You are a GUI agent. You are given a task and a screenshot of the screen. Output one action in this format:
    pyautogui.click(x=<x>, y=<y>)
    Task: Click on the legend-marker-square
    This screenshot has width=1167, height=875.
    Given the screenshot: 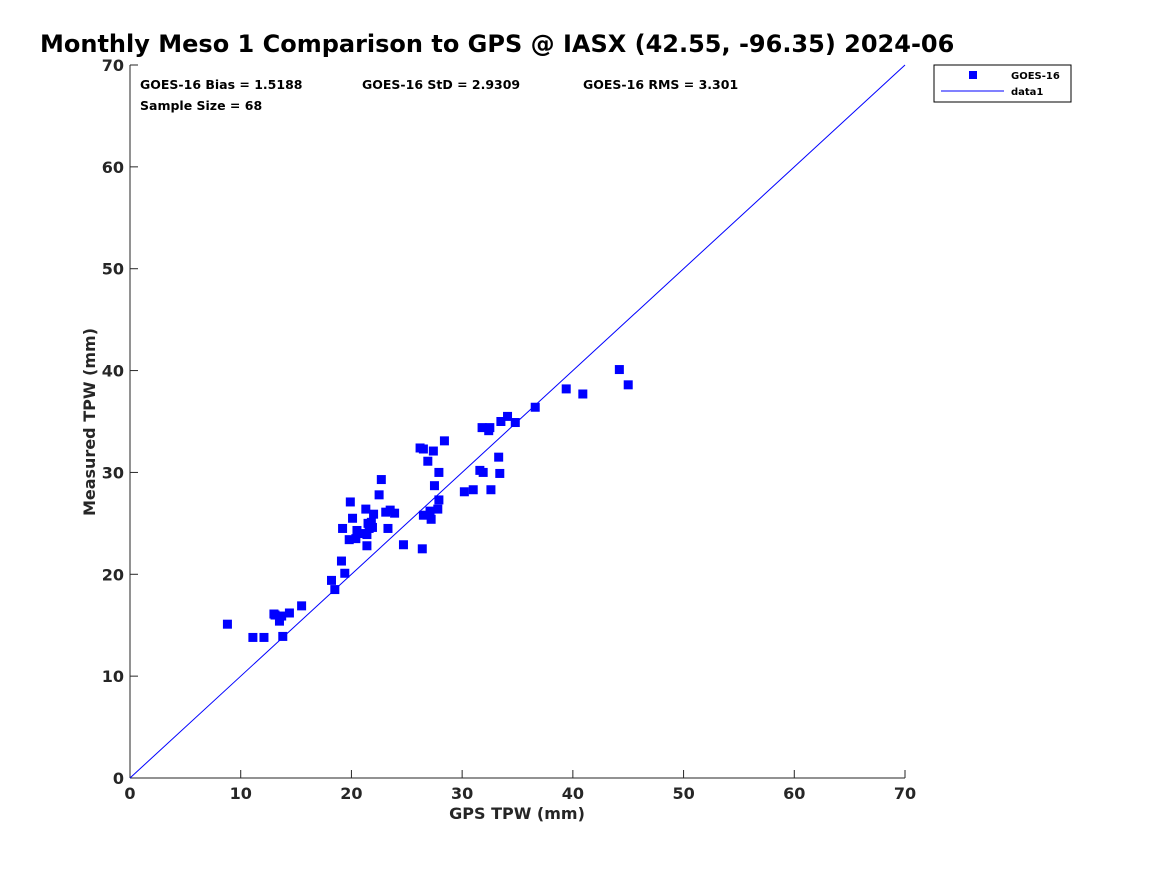 What is the action you would take?
    pyautogui.click(x=973, y=75)
    